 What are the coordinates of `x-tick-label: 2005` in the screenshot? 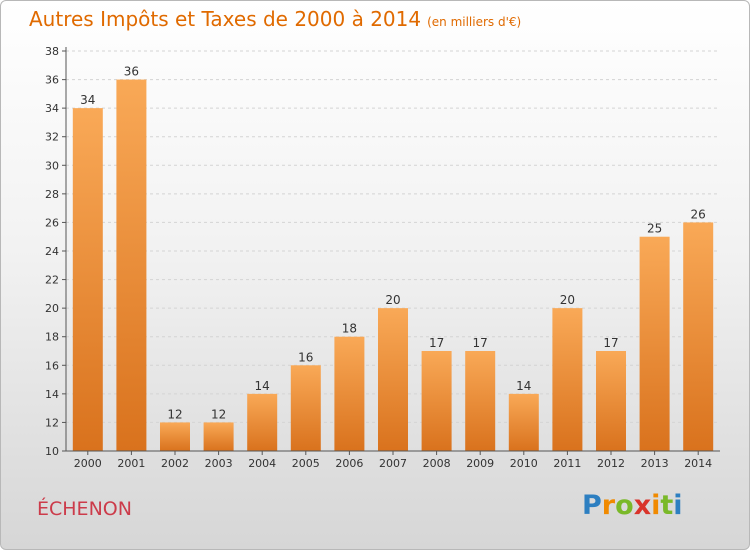 It's located at (306, 463).